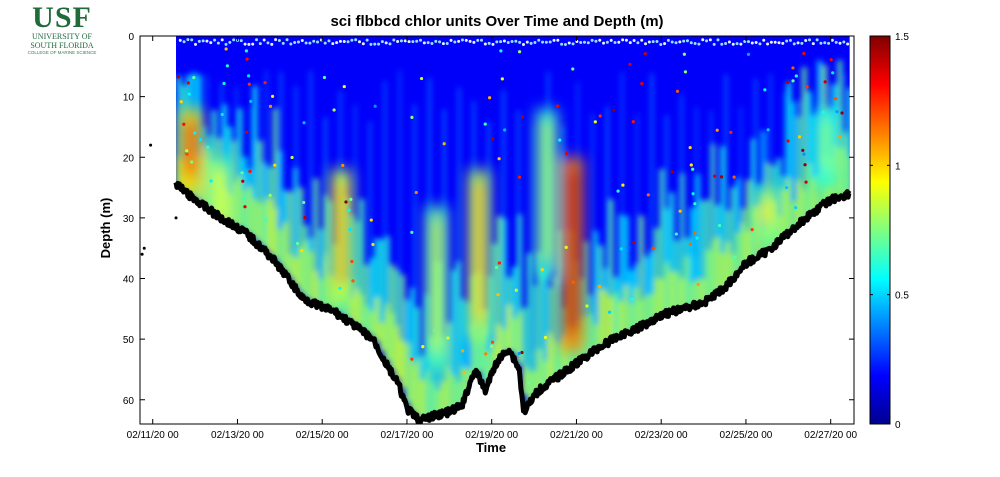 Image resolution: width=1000 pixels, height=477 pixels. What do you see at coordinates (129, 280) in the screenshot?
I see `y-tick-label: 40` at bounding box center [129, 280].